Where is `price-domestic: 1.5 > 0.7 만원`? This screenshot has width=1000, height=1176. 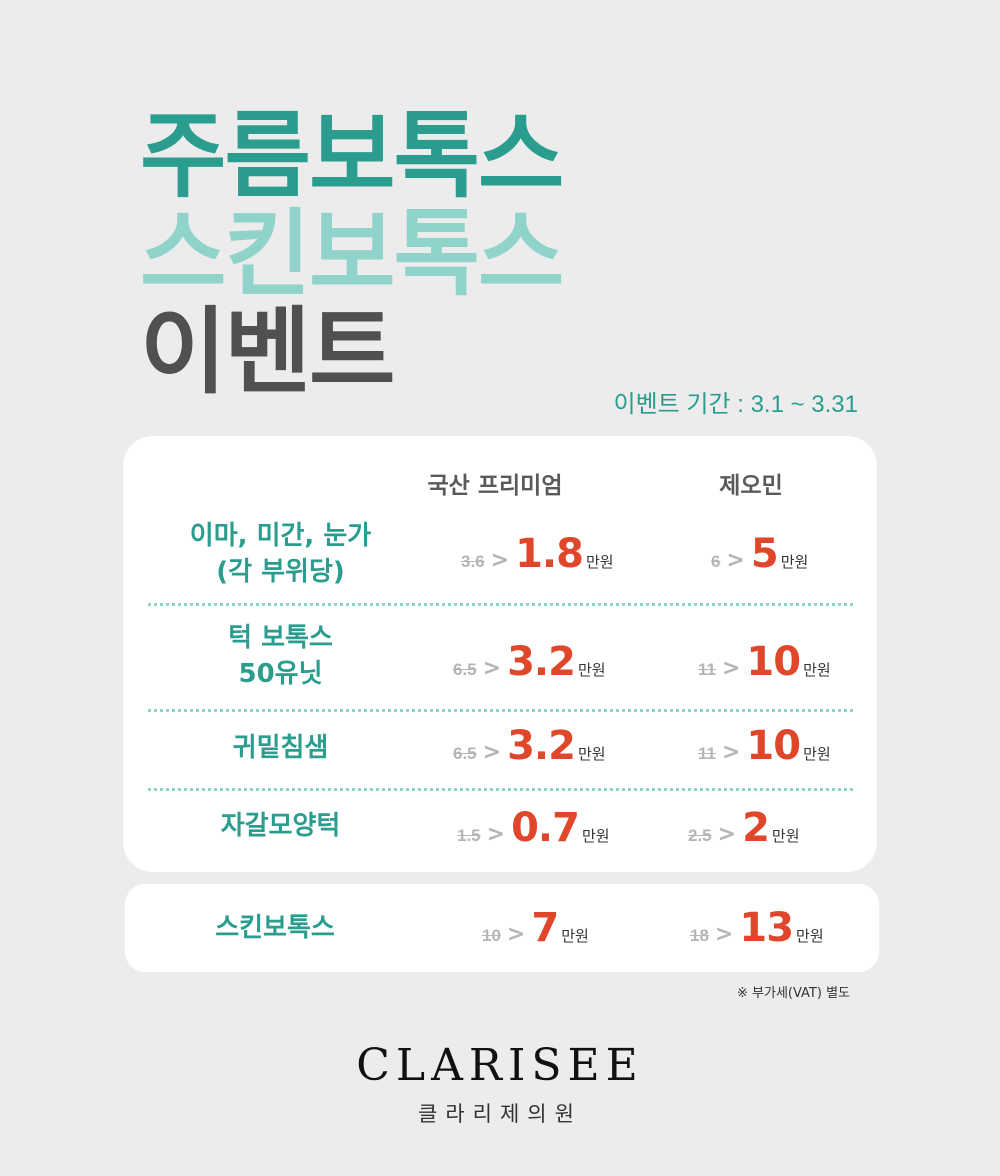
price-domestic: 1.5 > 0.7 만원 is located at coordinates (533, 828).